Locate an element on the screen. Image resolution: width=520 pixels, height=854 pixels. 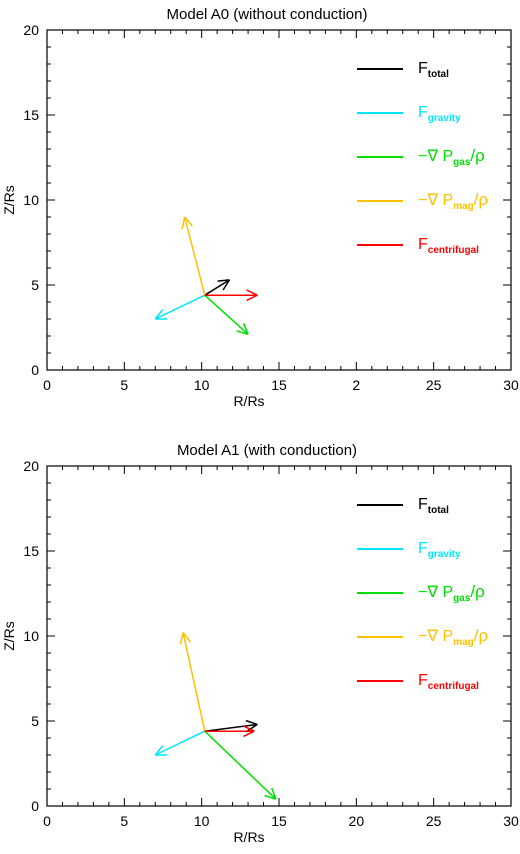
x-tick-label: 2 is located at coordinates (356, 385).